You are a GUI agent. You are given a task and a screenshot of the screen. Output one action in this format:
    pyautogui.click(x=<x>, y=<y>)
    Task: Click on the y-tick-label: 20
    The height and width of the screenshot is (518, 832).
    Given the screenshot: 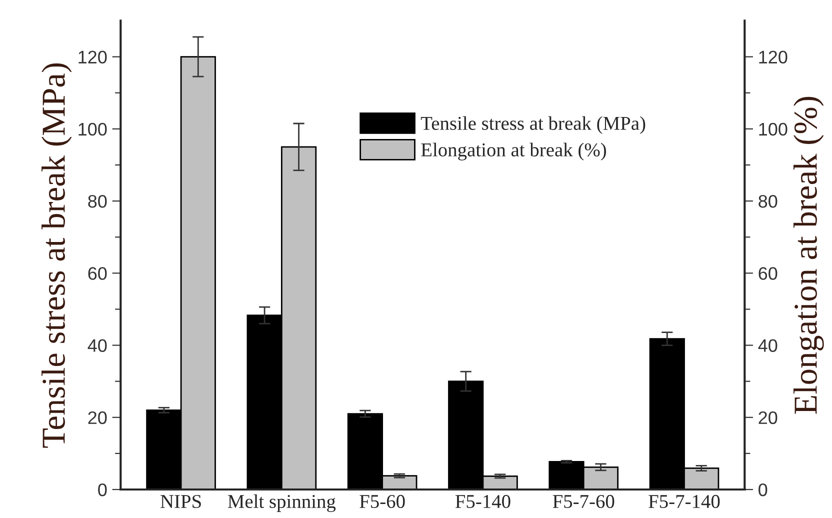 What is the action you would take?
    pyautogui.click(x=97, y=417)
    